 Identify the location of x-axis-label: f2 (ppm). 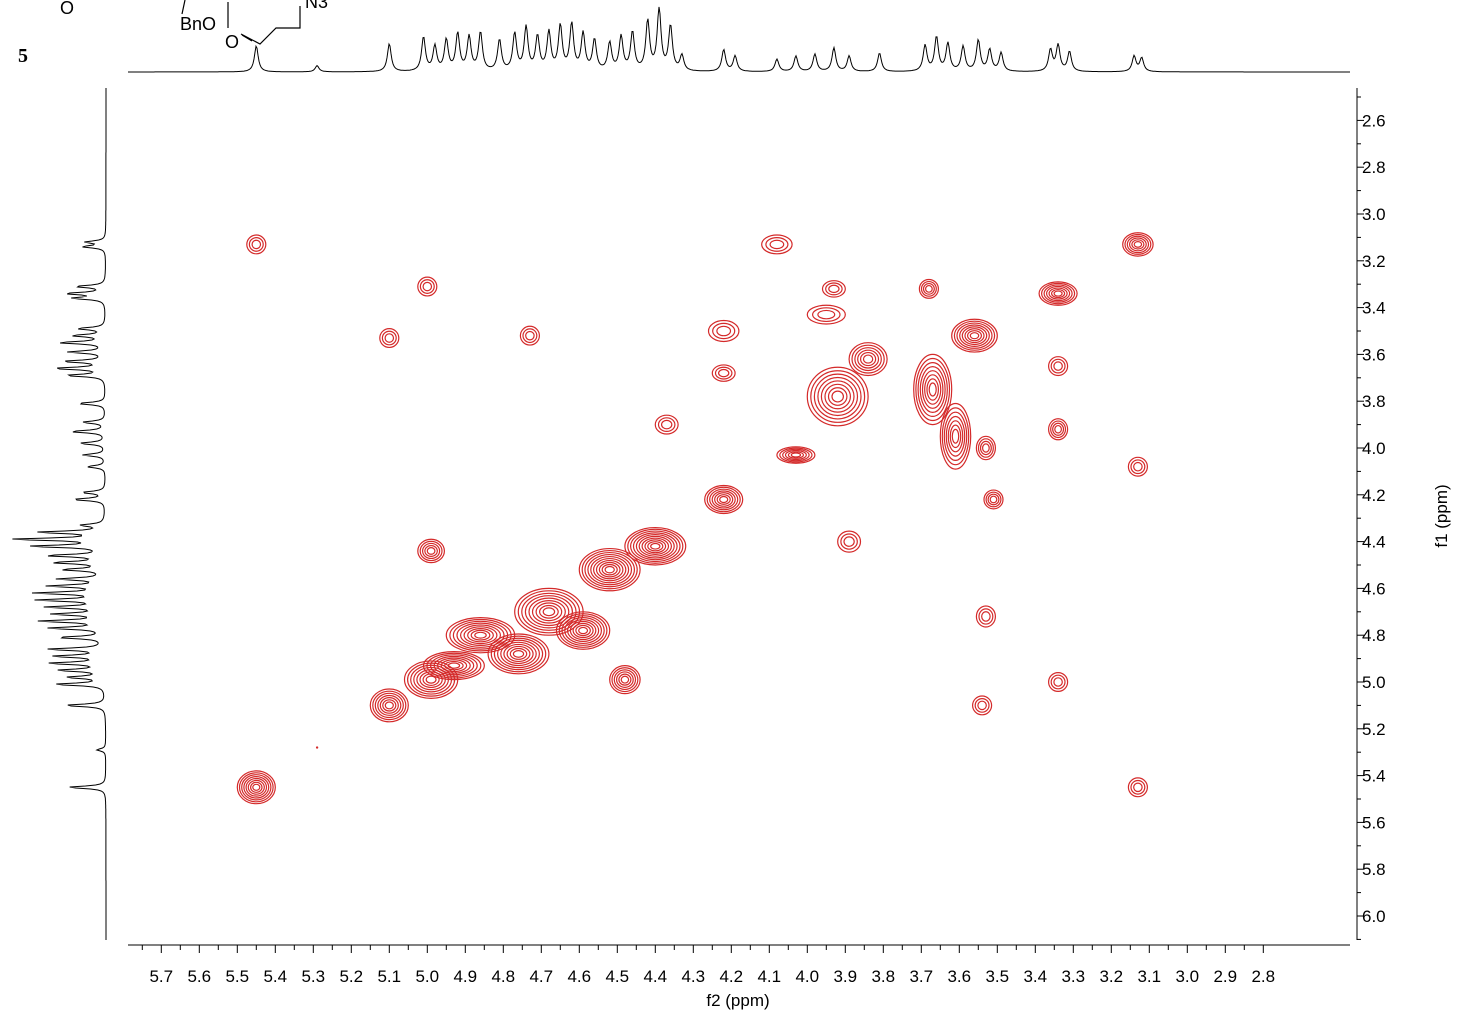
(737, 1000).